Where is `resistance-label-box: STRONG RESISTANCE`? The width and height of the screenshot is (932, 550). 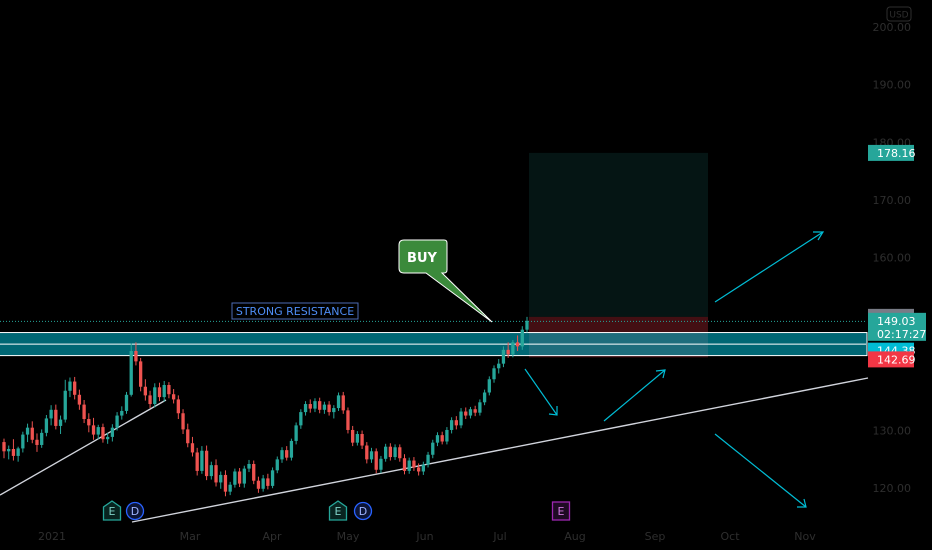
resistance-label-box: STRONG RESISTANCE is located at coordinates (295, 311).